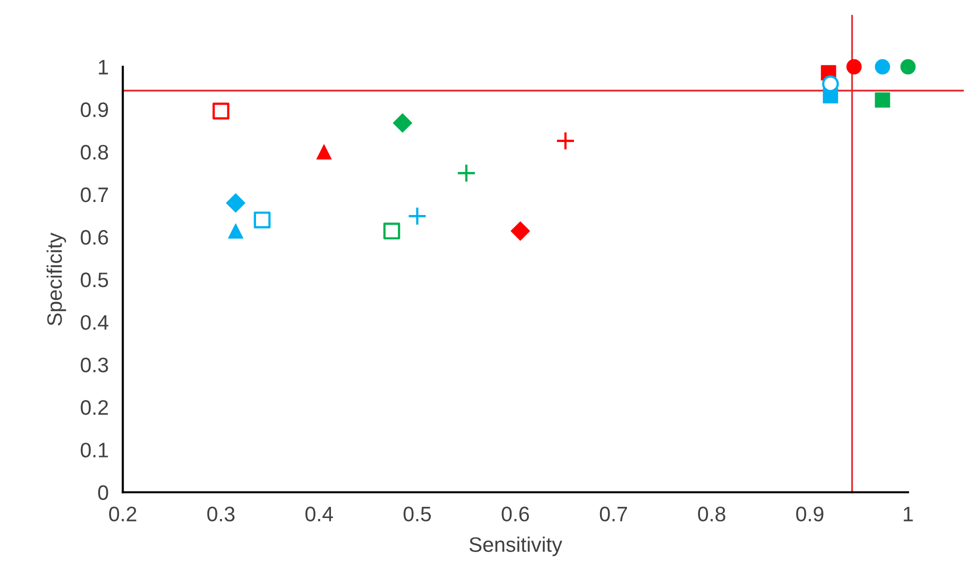 This screenshot has width=967, height=586. I want to click on x-tick-label: 0.5, so click(417, 514).